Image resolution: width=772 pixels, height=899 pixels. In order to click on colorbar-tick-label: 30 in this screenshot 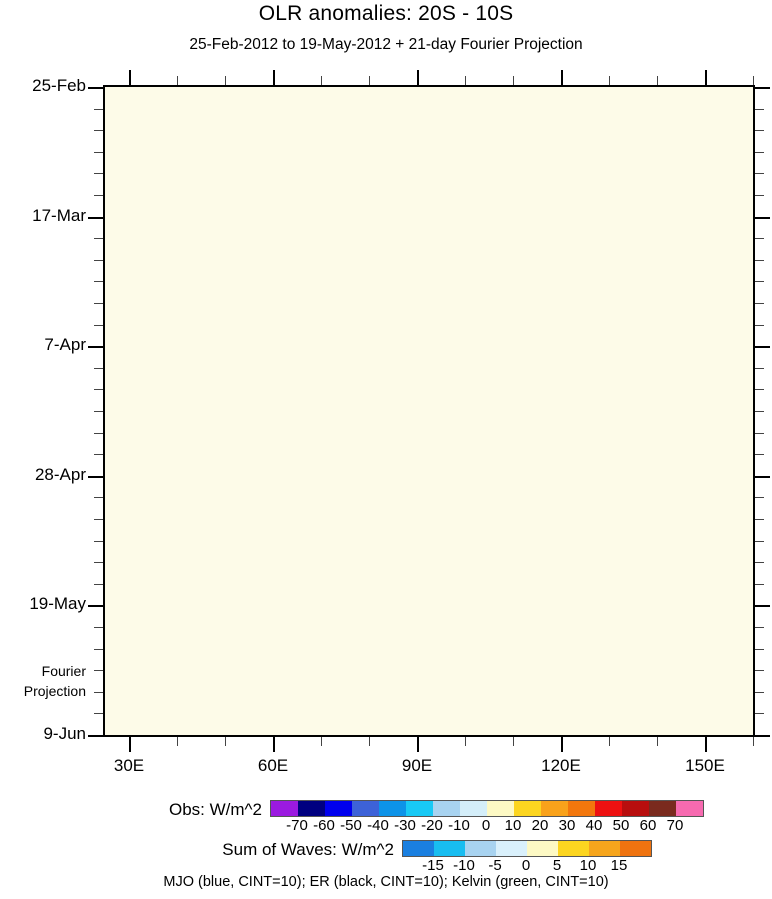, I will do `click(567, 825)`.